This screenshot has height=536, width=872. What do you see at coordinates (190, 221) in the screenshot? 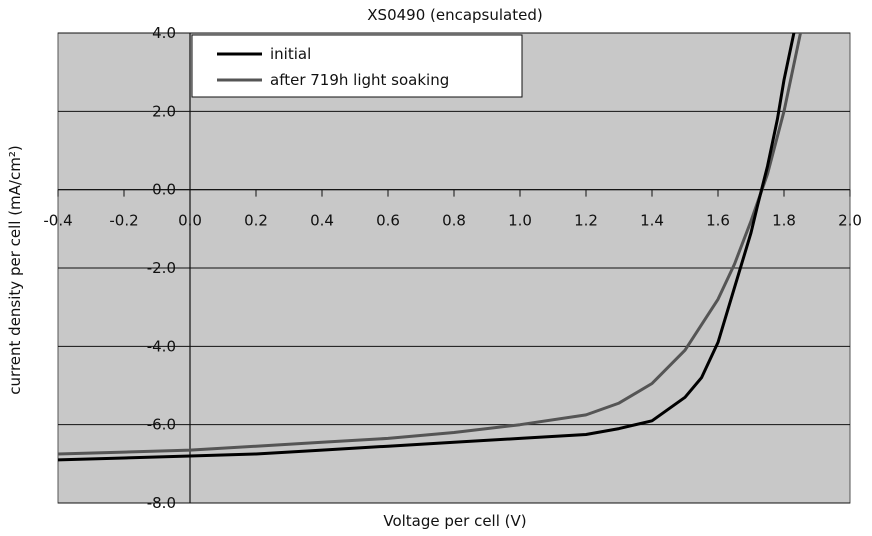
I see `x-tick-label-2: 0.0` at bounding box center [190, 221].